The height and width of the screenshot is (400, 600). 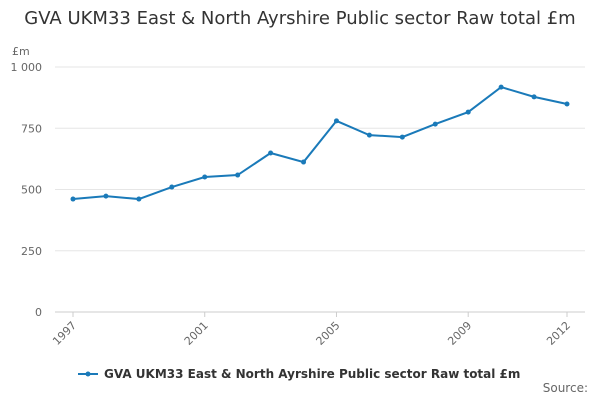 What do you see at coordinates (31, 251) in the screenshot?
I see `y-tick-label: 250` at bounding box center [31, 251].